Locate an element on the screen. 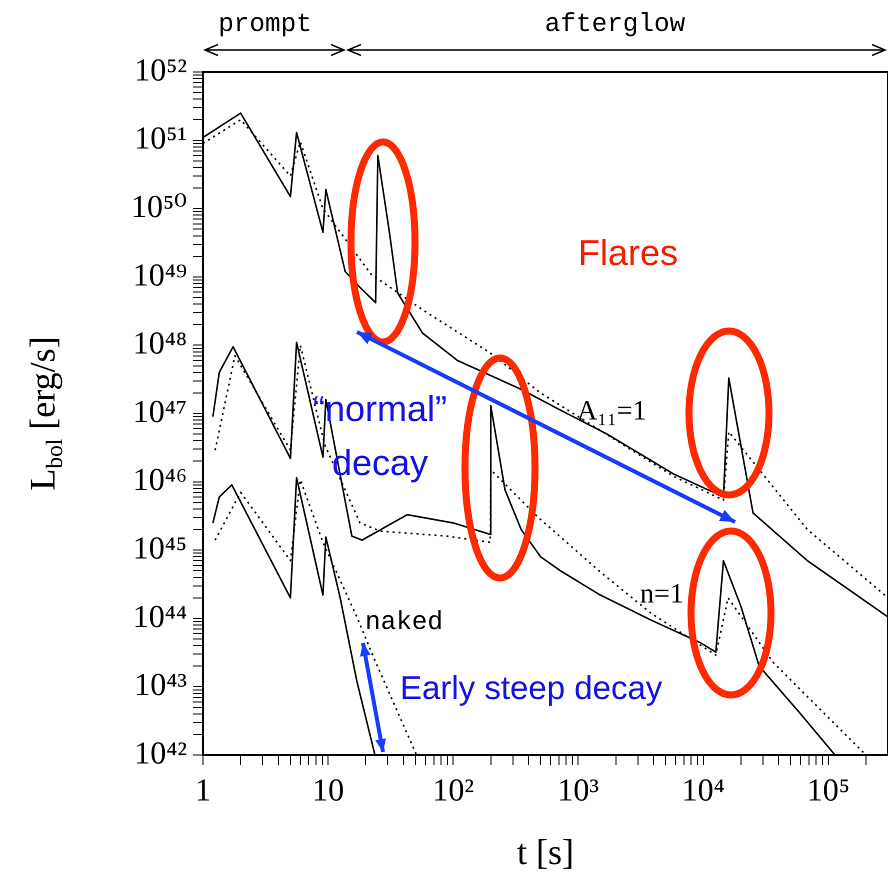 This screenshot has width=888, height=882. x-tick-label: 1 is located at coordinates (203, 790).